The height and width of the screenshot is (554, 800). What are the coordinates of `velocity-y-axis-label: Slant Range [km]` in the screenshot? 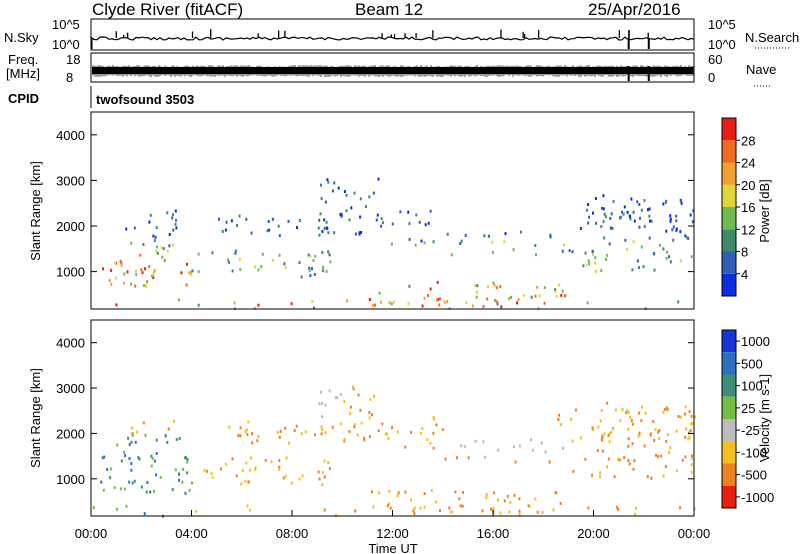 It's located at (35, 418).